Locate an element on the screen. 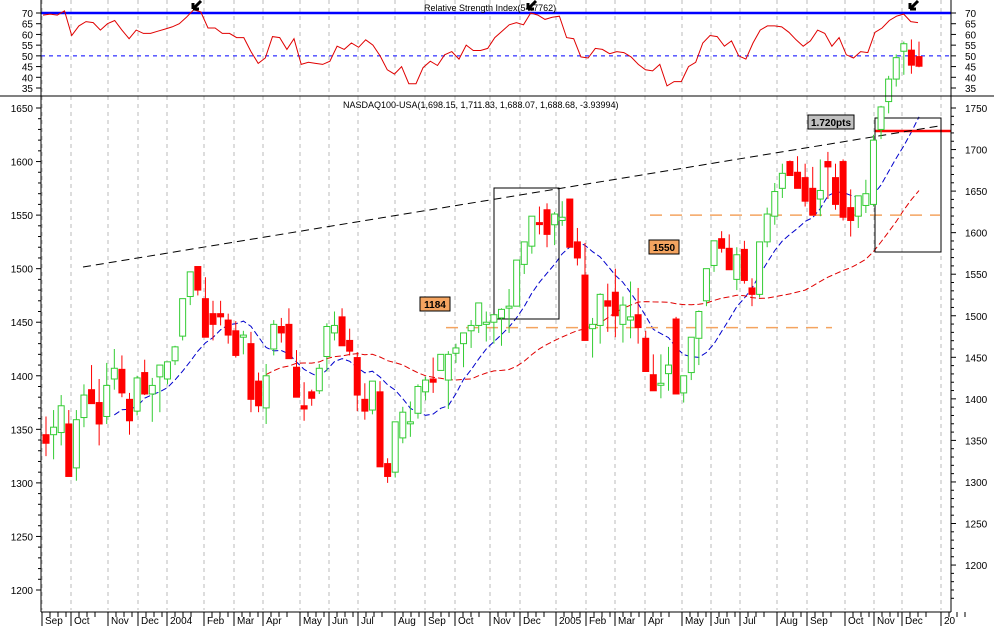  right-tick-label: 1600 is located at coordinates (976, 234).